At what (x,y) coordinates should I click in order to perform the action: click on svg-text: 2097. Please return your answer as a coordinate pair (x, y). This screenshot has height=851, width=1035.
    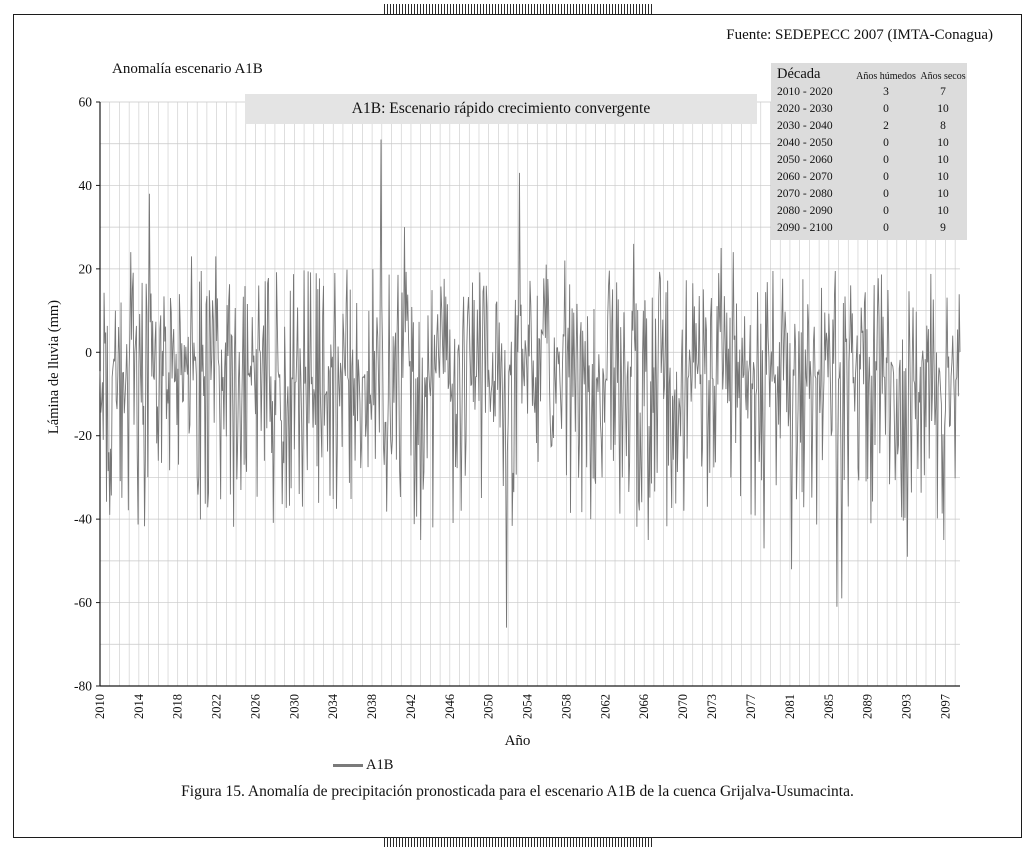
    Looking at the image, I should click on (945, 706).